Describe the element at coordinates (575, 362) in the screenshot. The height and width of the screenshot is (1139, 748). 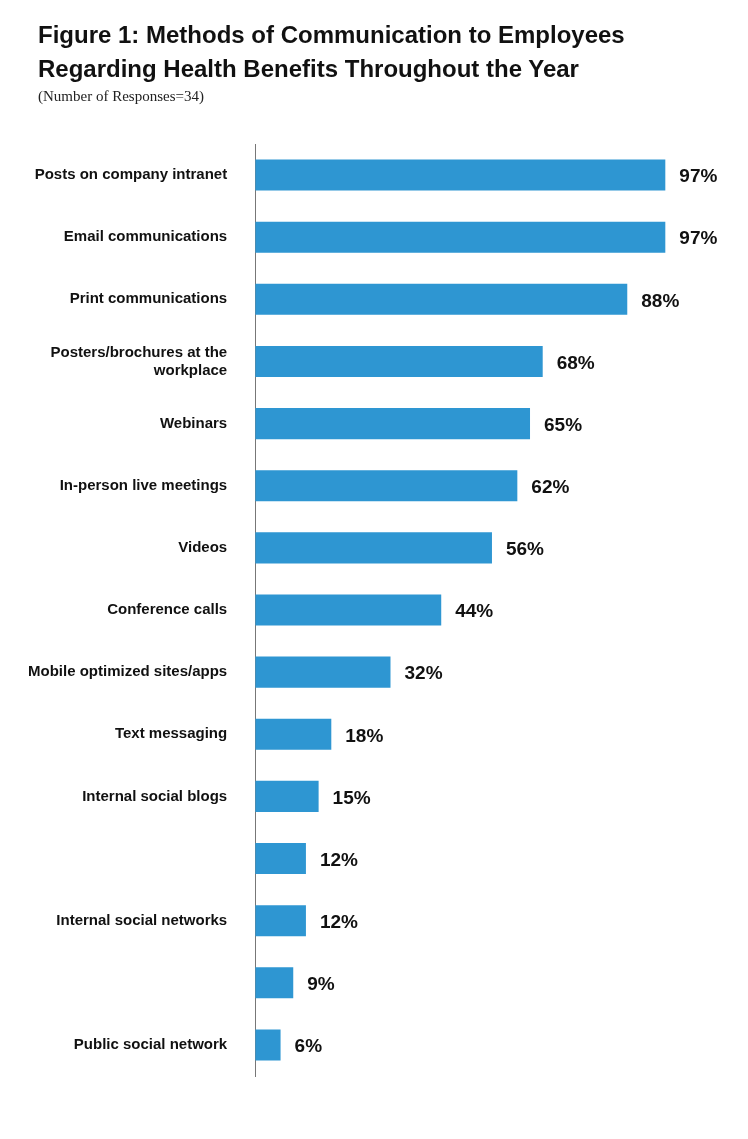
I see `data-label: 68%` at that location.